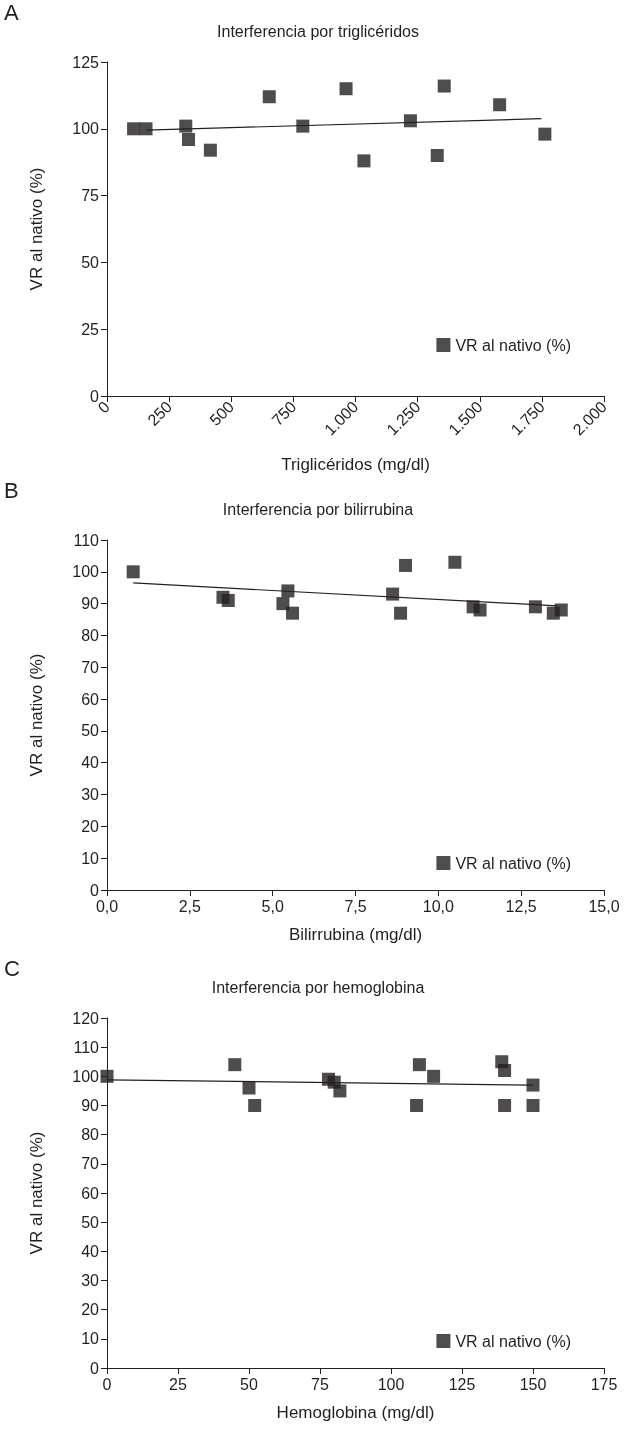  I want to click on x-tick-label: 500, so click(222, 413).